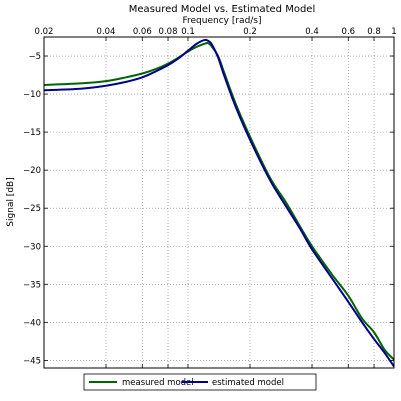 The width and height of the screenshot is (401, 401). I want to click on y-tick-label: −15, so click(32, 133).